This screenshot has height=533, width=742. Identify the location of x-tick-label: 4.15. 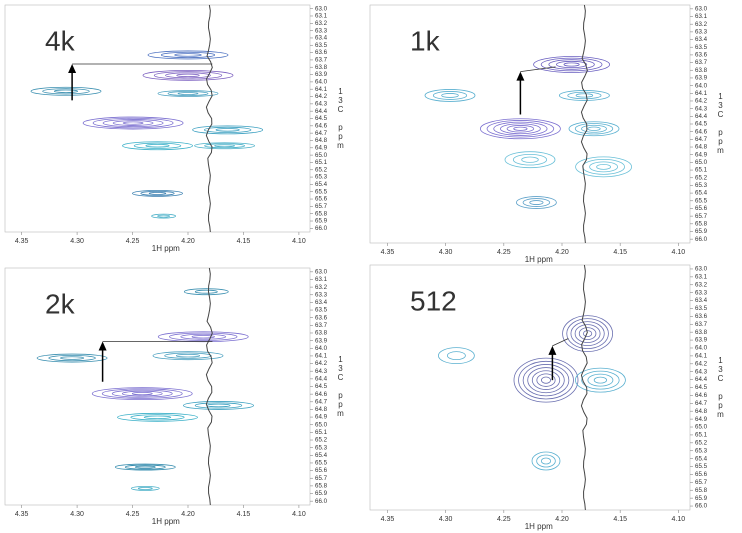
(620, 519).